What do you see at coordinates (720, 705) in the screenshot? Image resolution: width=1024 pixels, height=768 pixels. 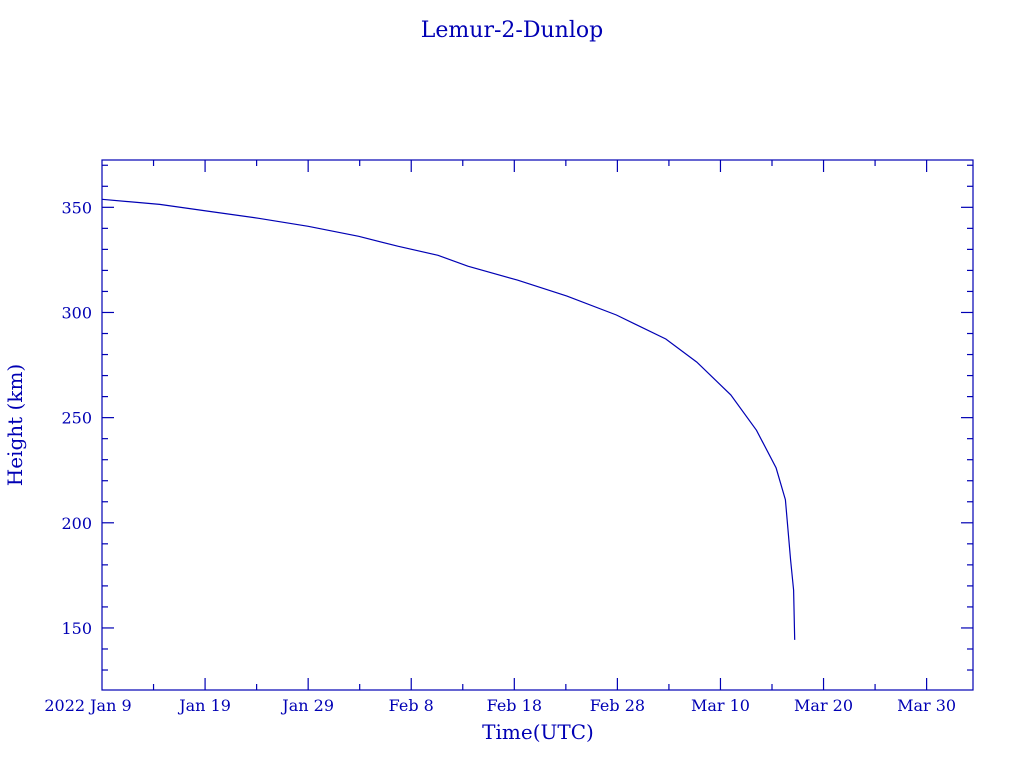 I see `x-tick-label: Mar 10` at bounding box center [720, 705].